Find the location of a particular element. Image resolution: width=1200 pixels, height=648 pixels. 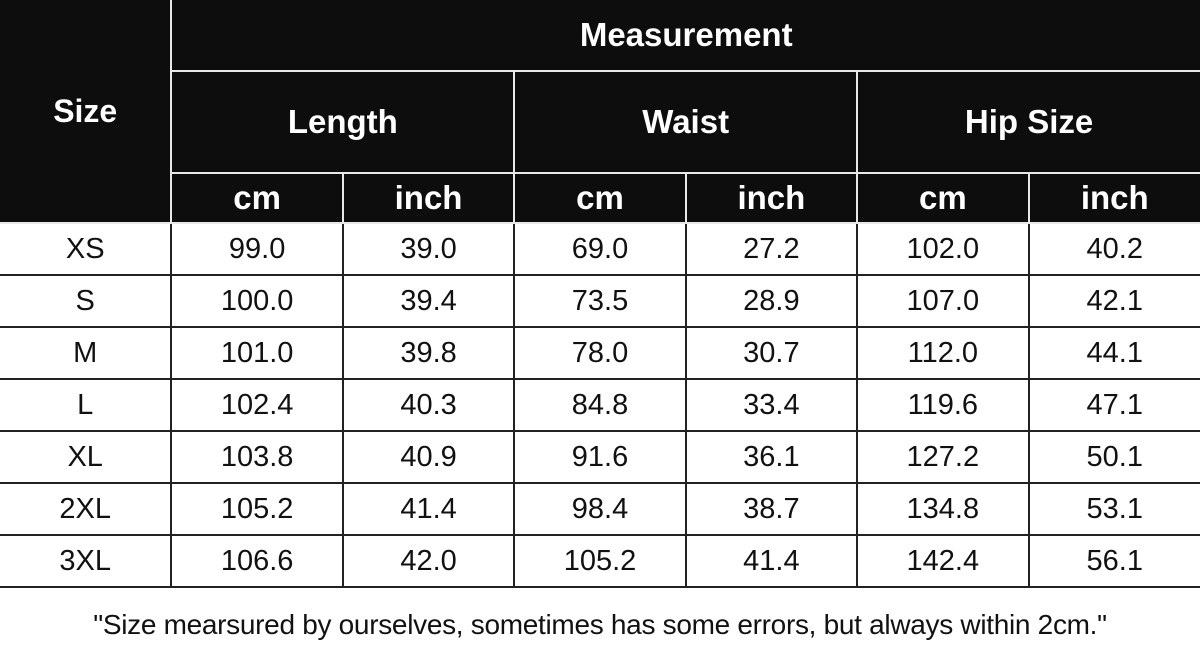

value-cell: 56.1 is located at coordinates (1113, 561).